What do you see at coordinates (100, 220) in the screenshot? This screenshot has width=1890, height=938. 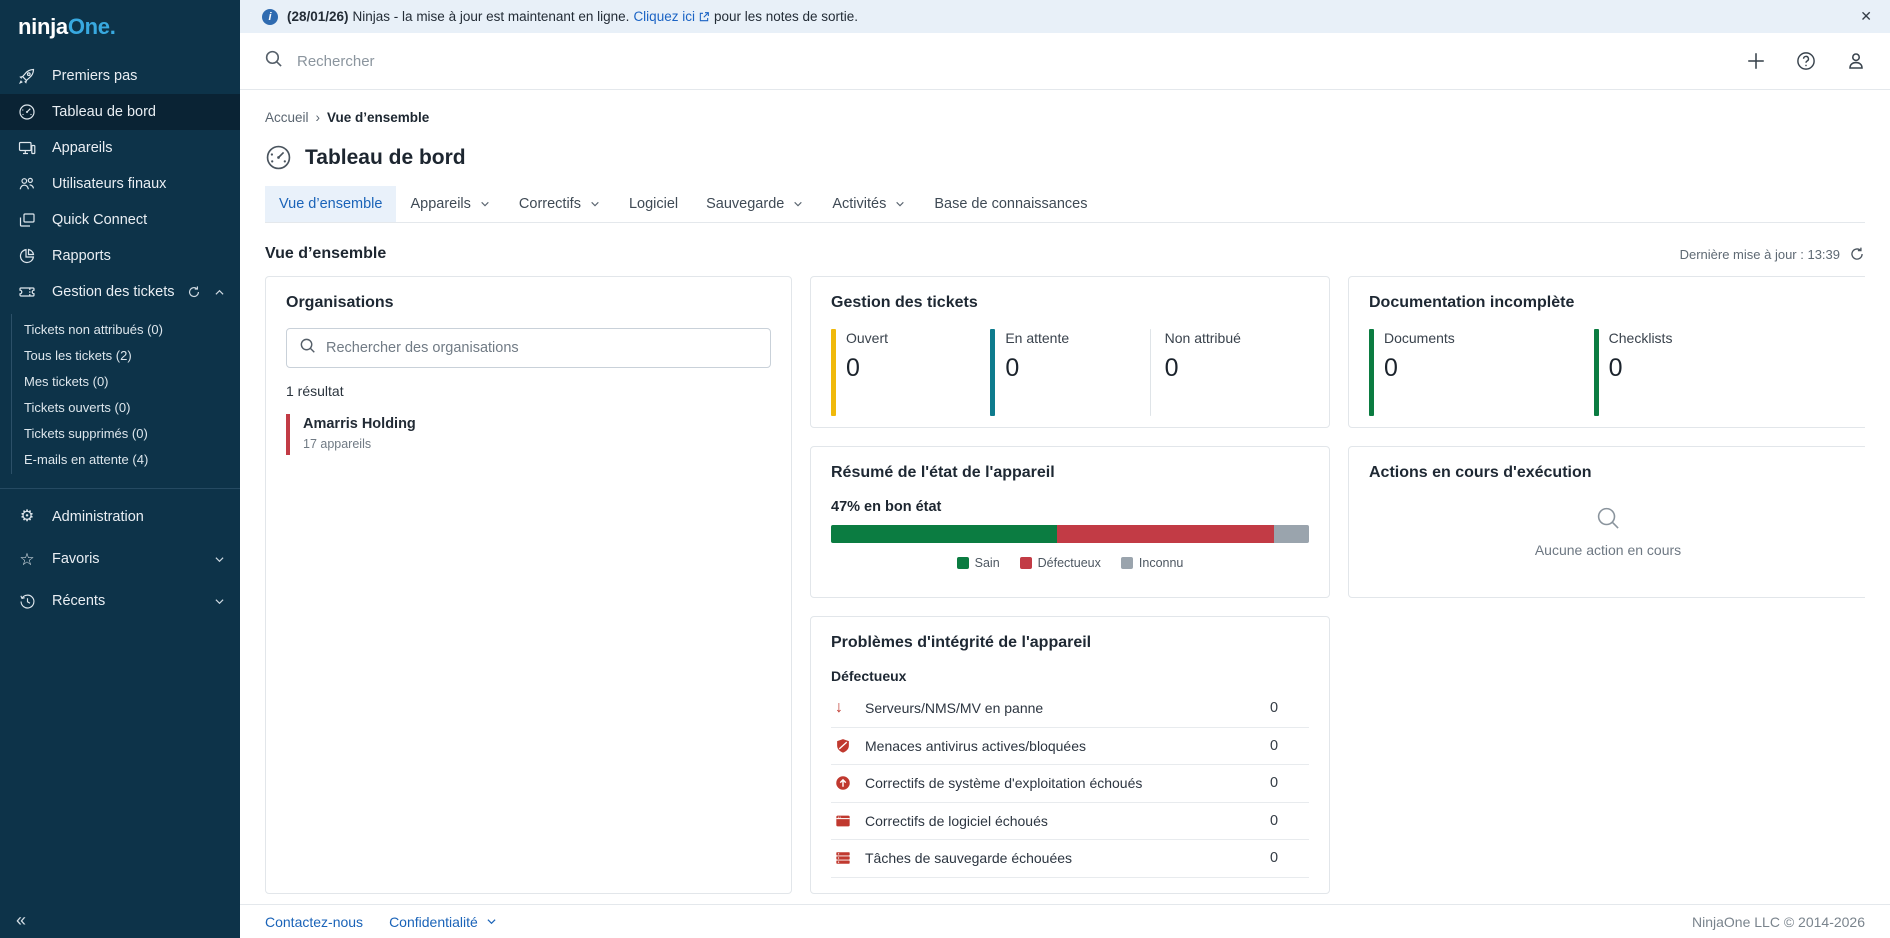 I see `sidebar-item-label: Quick Connect` at bounding box center [100, 220].